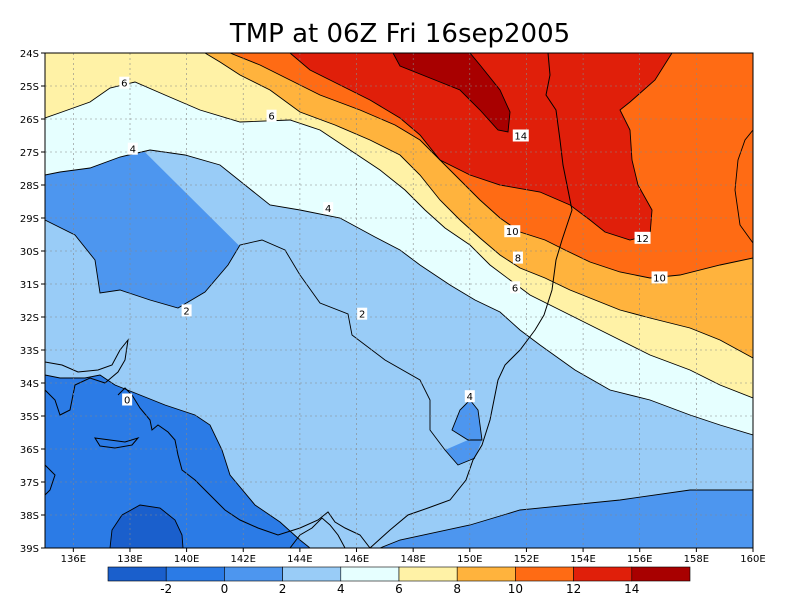 The image size is (800, 600). What do you see at coordinates (526, 559) in the screenshot?
I see `lon-label: 152E` at bounding box center [526, 559].